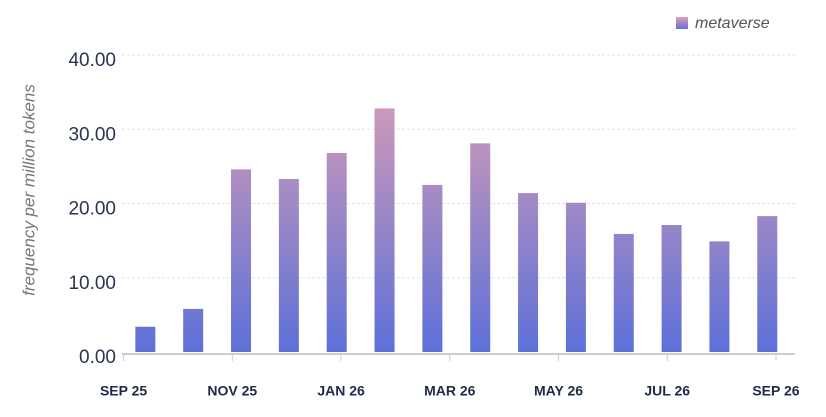 Image resolution: width=826 pixels, height=417 pixels. What do you see at coordinates (92, 209) in the screenshot?
I see `y-tick-label: 20.00` at bounding box center [92, 209].